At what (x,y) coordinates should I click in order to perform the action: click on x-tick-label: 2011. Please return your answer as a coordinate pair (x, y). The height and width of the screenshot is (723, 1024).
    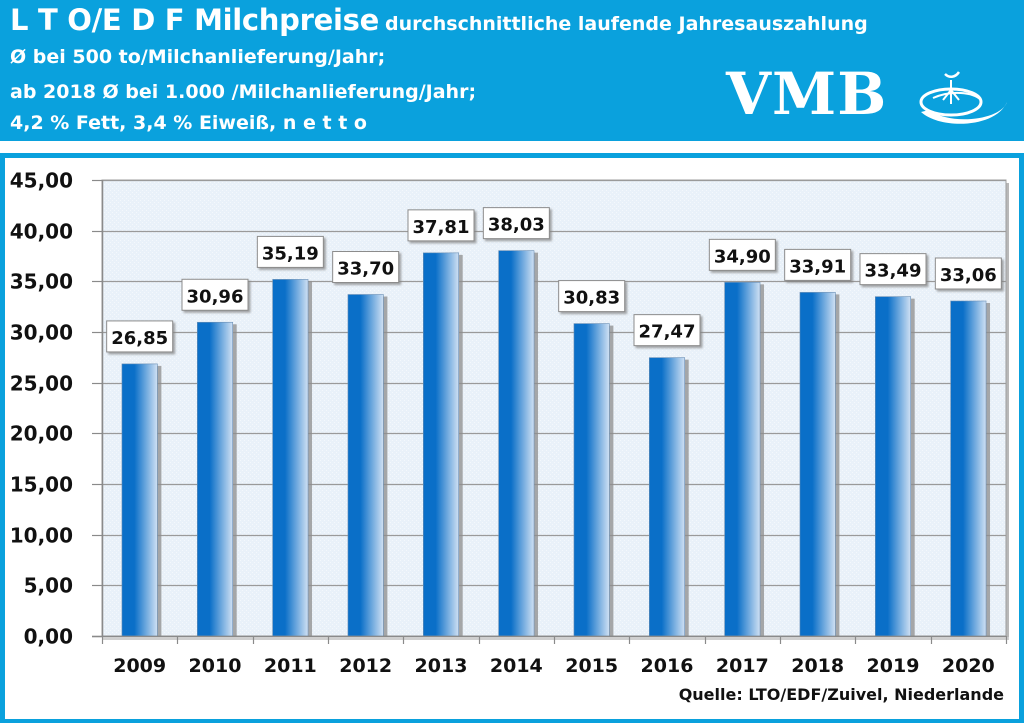
    Looking at the image, I should click on (290, 666).